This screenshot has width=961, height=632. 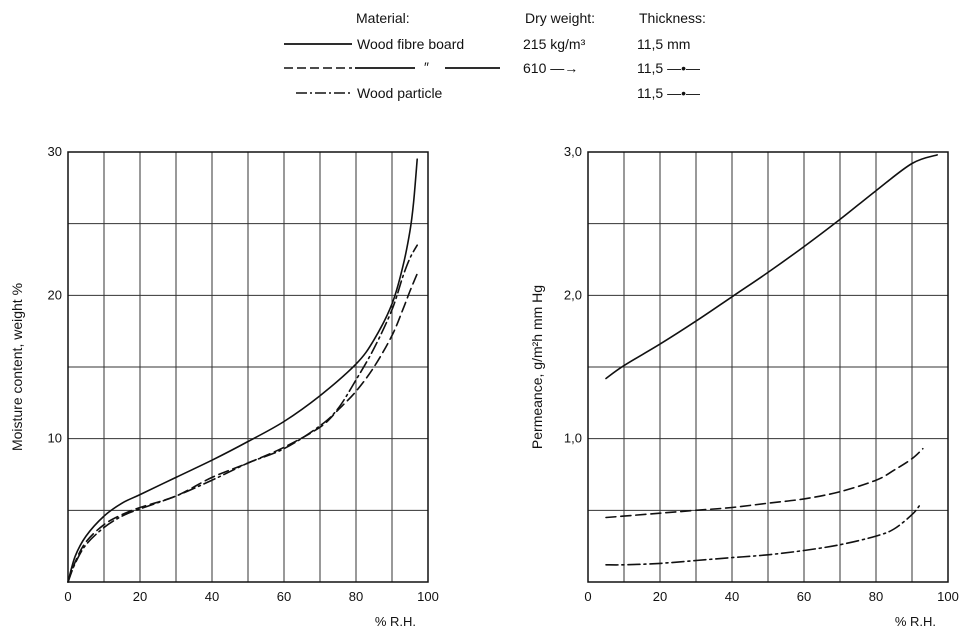 I want to click on permeance-y-axis-label: Permeance, g/m²h mm Hg, so click(x=537, y=367).